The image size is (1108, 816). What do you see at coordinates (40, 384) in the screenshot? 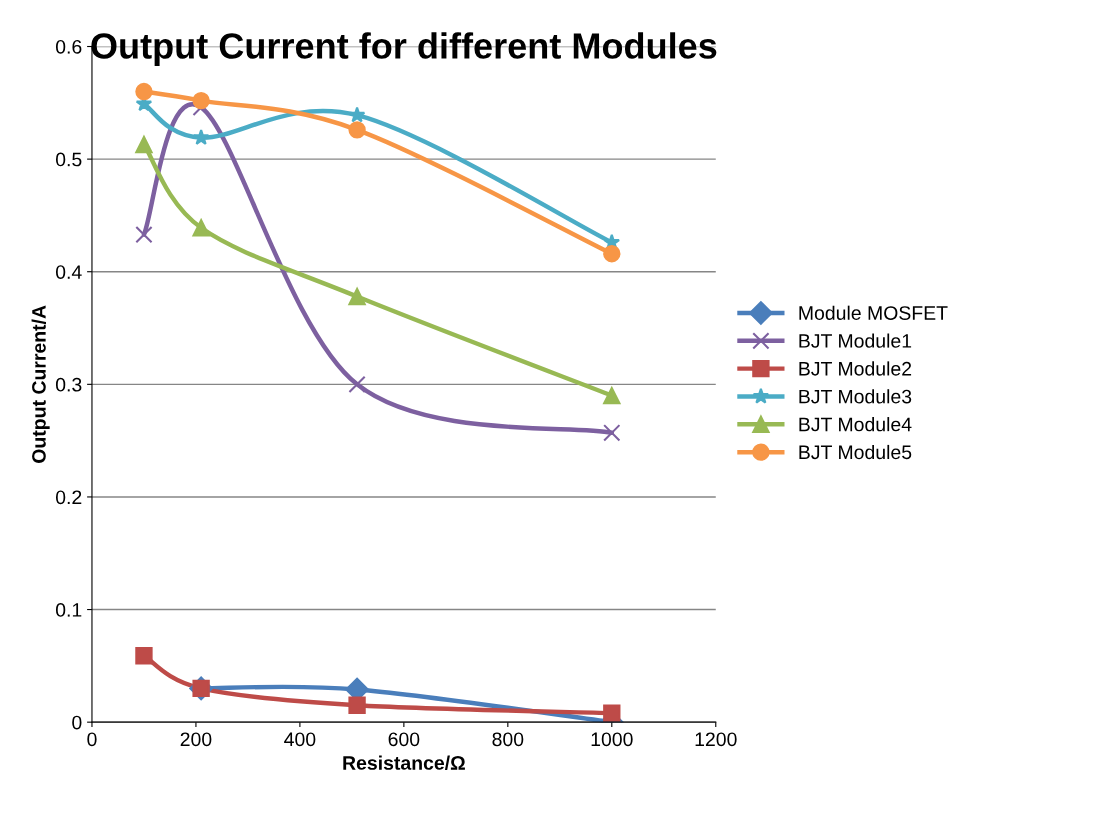
I see `y-axis-title: Output Current/A` at bounding box center [40, 384].